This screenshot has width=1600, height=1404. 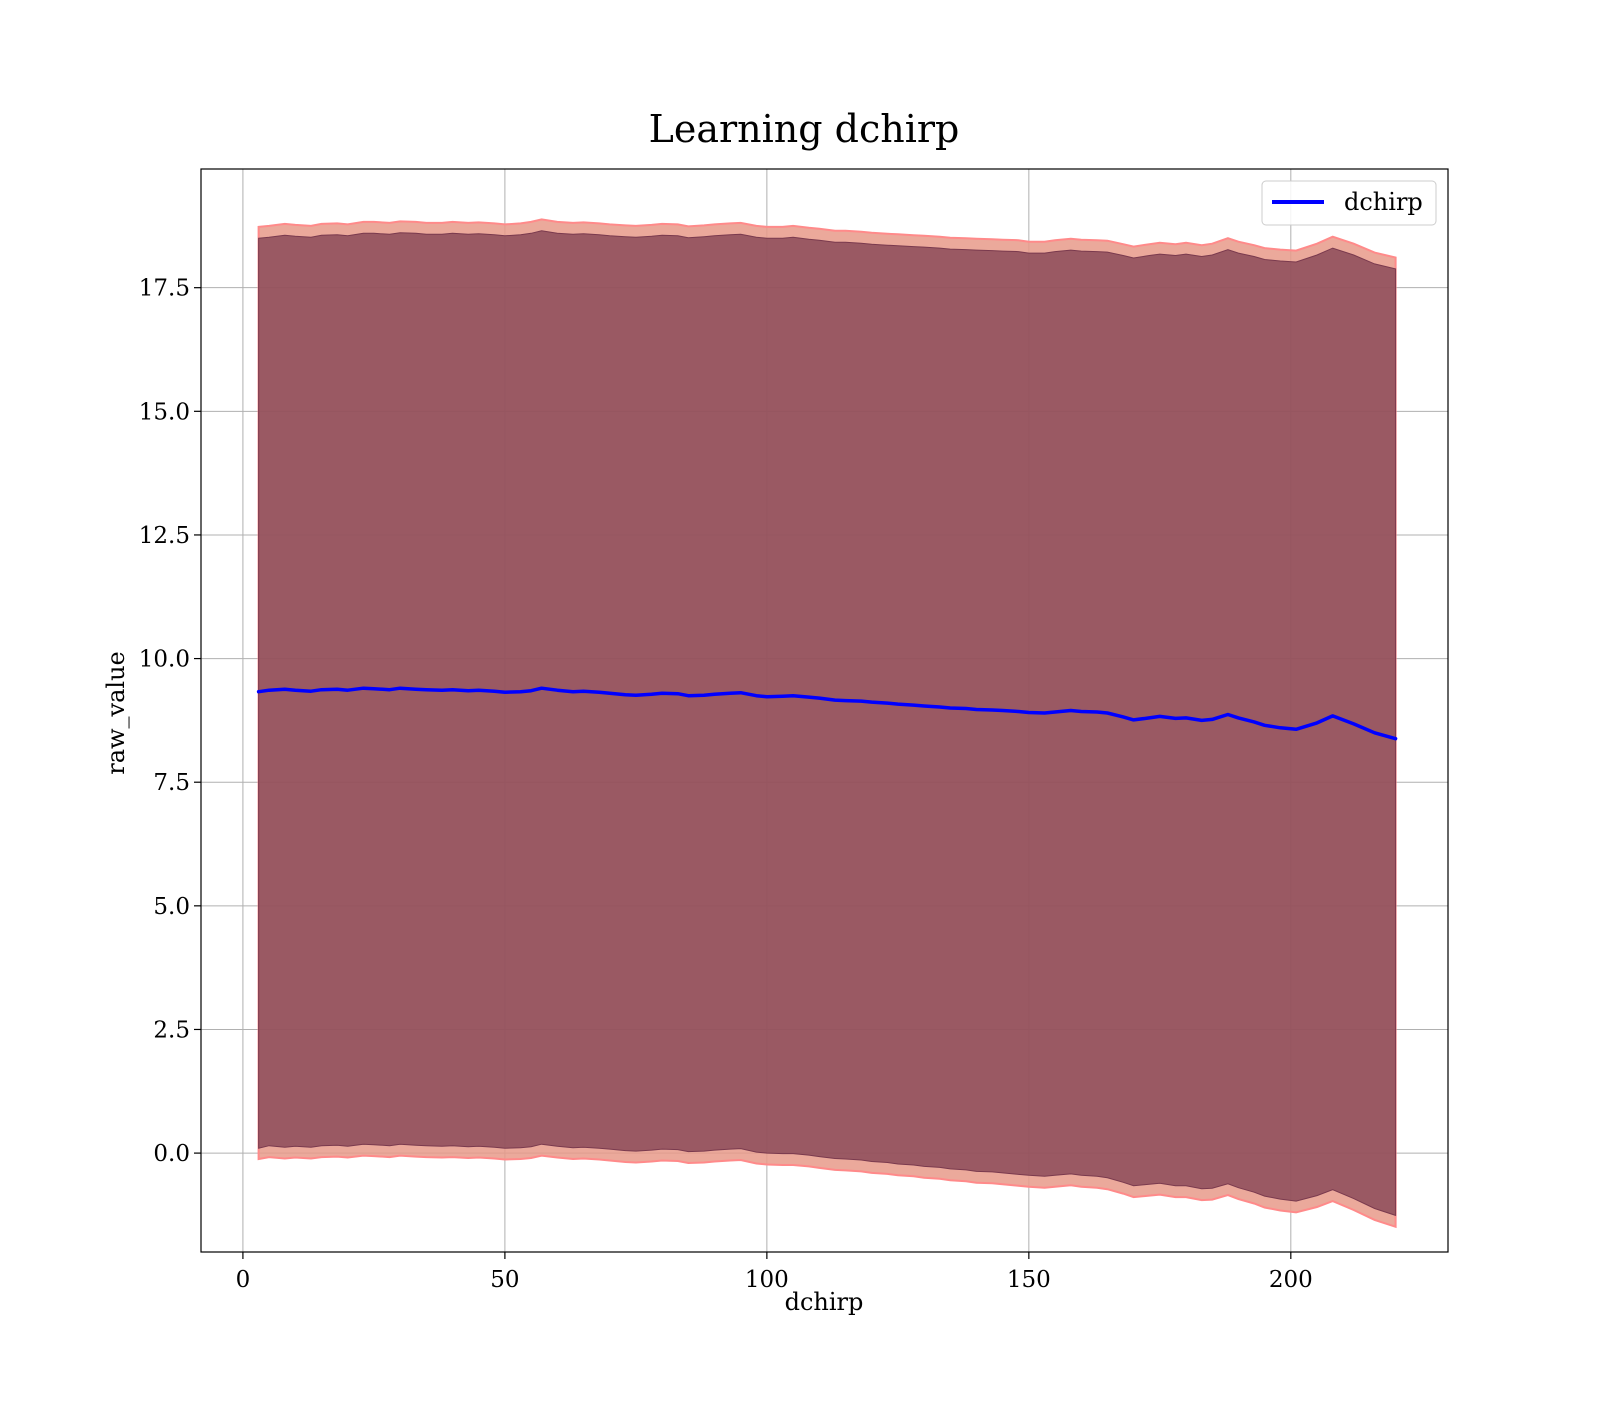 What do you see at coordinates (824, 1302) in the screenshot?
I see `x-axis-label: dchirp` at bounding box center [824, 1302].